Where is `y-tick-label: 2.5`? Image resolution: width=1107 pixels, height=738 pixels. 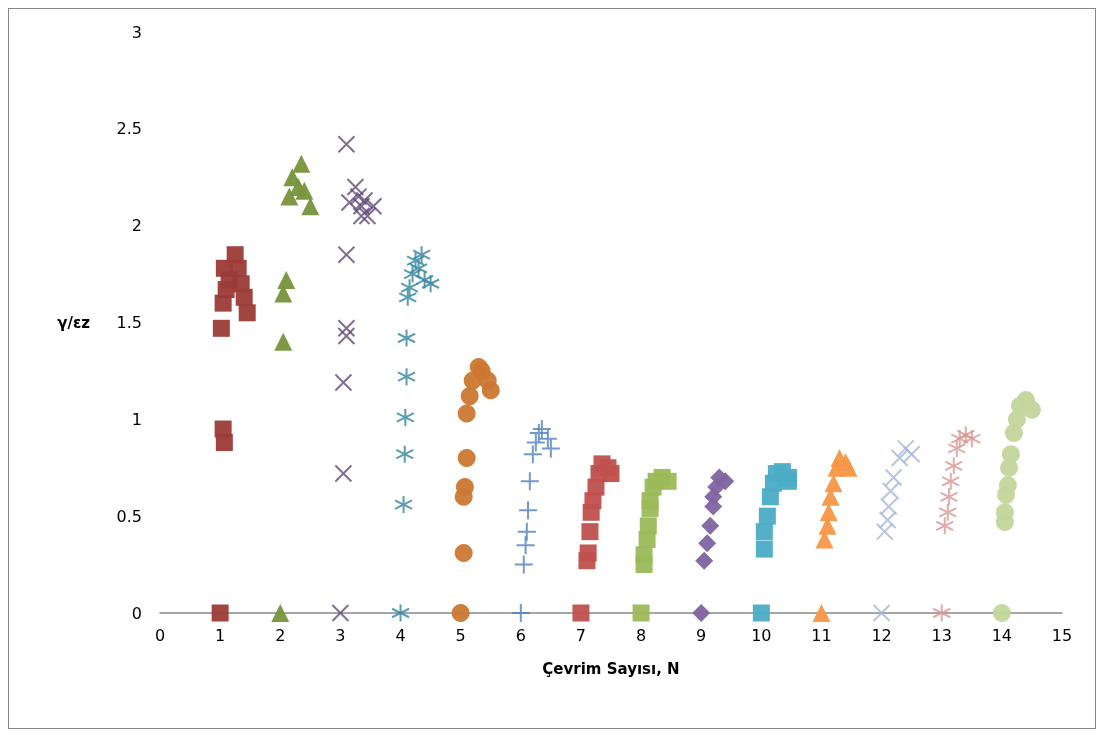
y-tick-label: 2.5 is located at coordinates (129, 129).